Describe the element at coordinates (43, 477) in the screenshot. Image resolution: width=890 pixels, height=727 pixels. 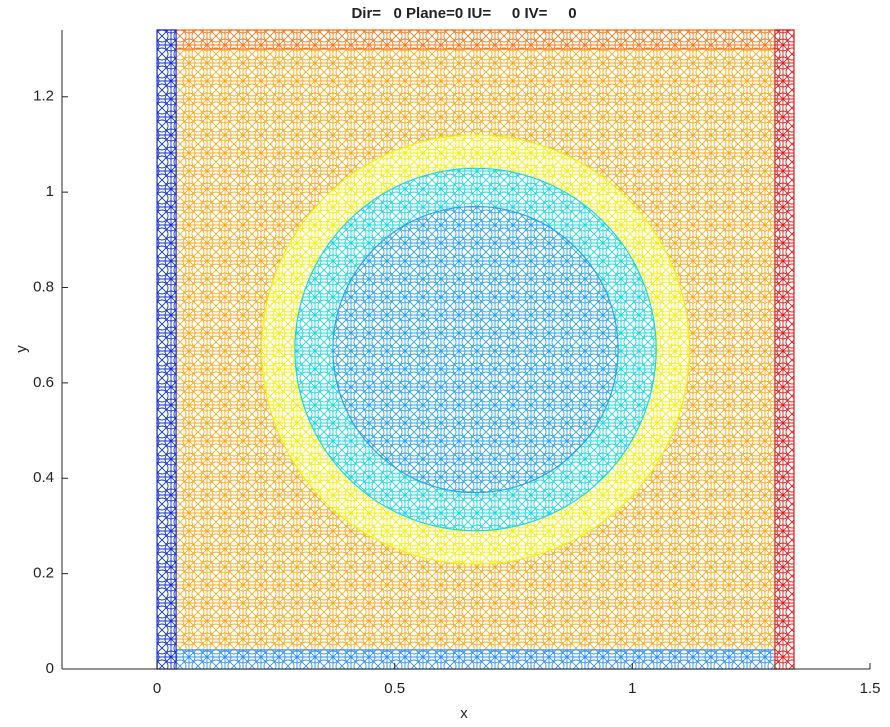
I see `y-tick-label: 0.4` at that location.